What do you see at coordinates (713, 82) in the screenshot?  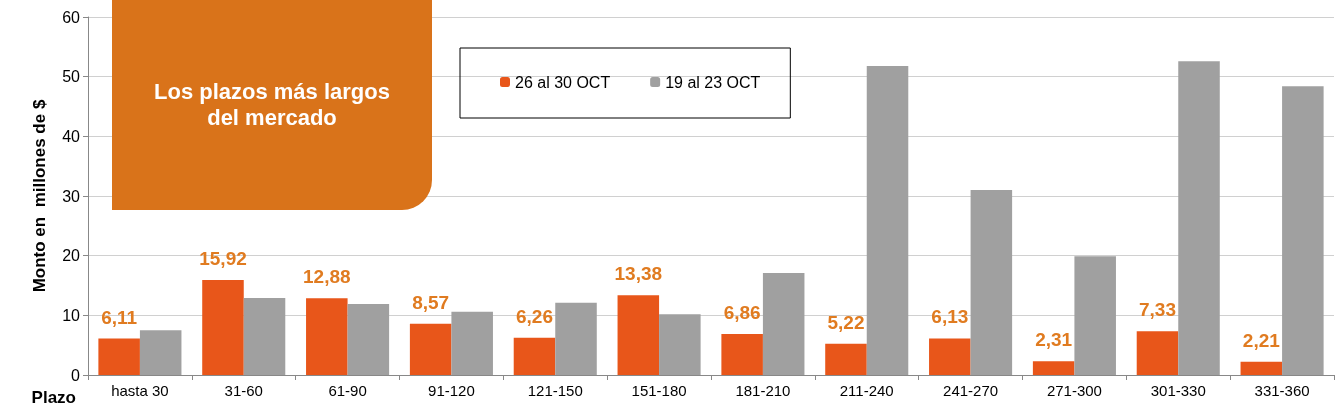 I see `legend-label: 19 al 23 OCT` at bounding box center [713, 82].